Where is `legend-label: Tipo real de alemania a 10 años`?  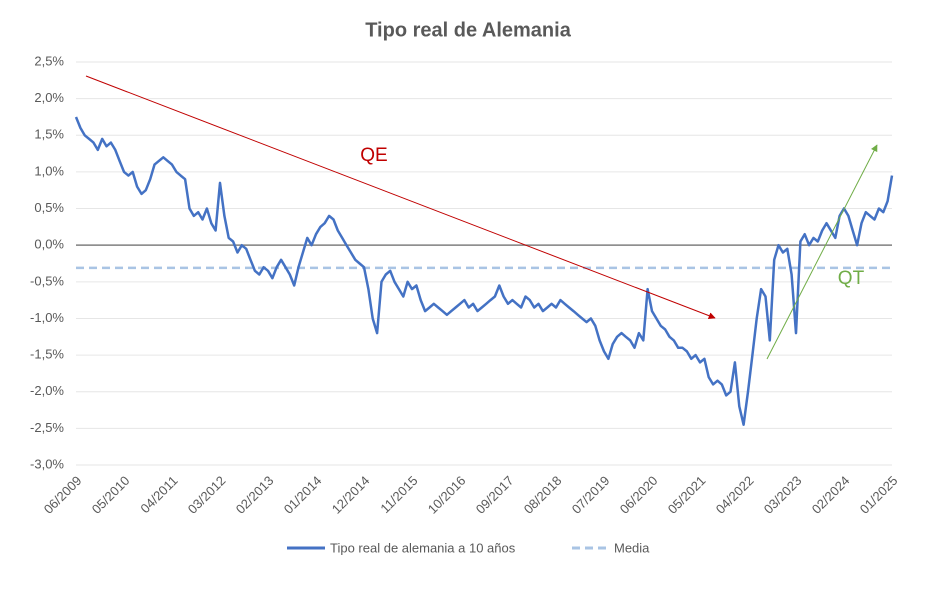
legend-label: Tipo real de alemania a 10 años is located at coordinates (423, 547).